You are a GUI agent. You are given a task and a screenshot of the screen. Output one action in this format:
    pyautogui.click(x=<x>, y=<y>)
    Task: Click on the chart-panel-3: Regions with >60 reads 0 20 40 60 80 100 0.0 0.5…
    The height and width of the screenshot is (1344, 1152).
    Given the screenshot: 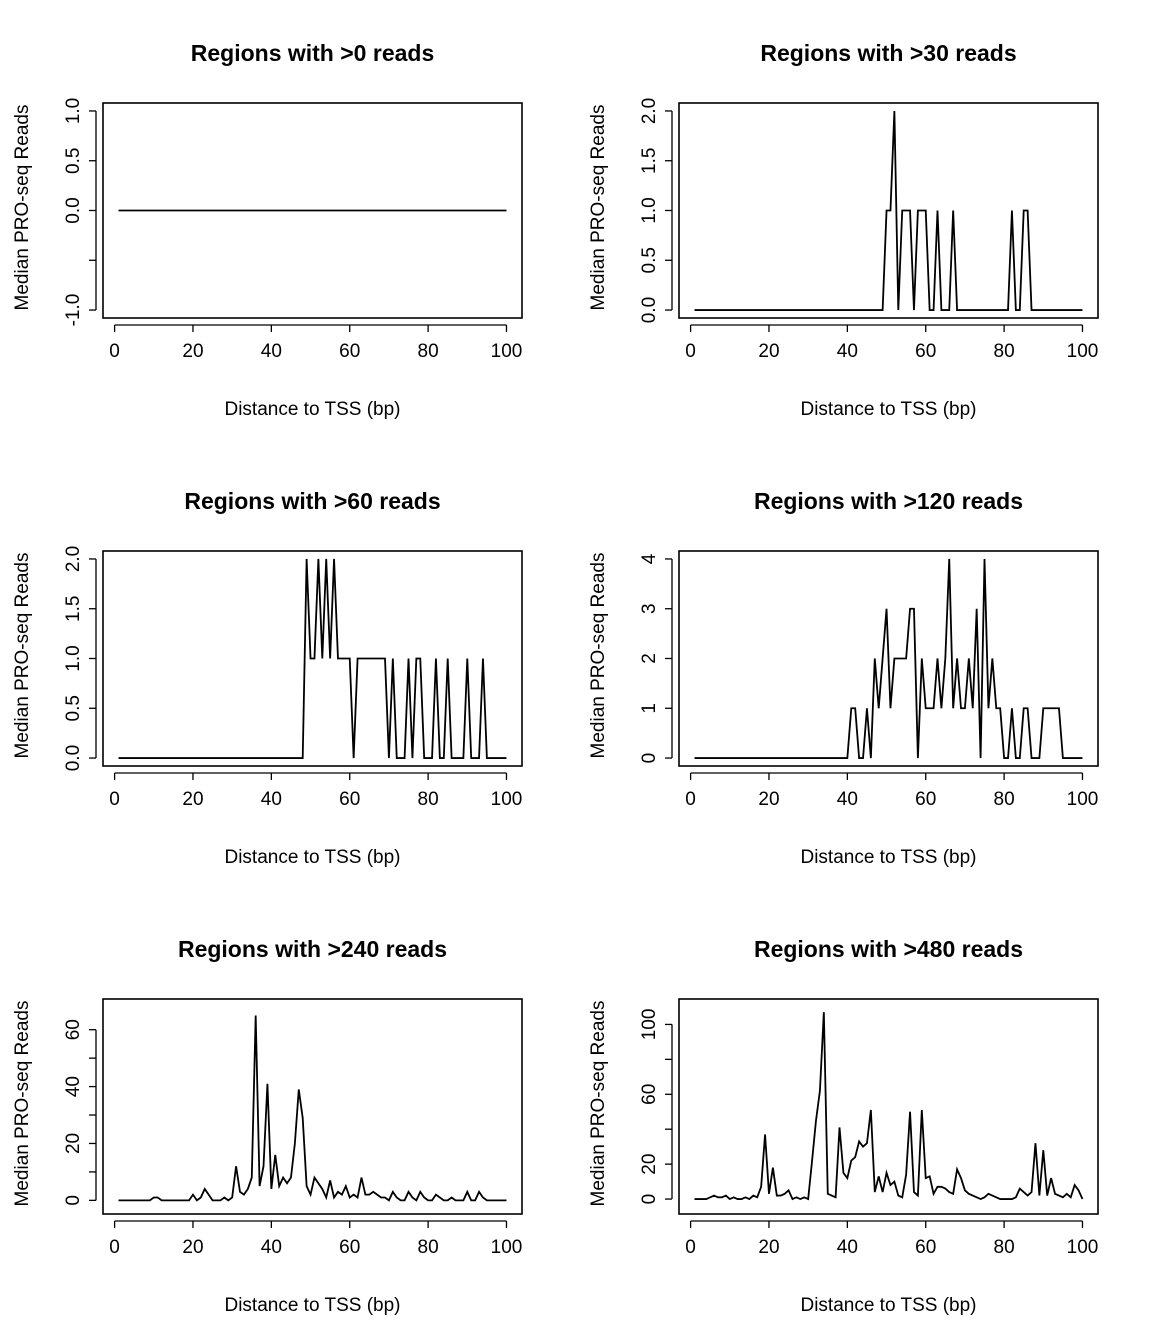 What is the action you would take?
    pyautogui.click(x=267, y=678)
    